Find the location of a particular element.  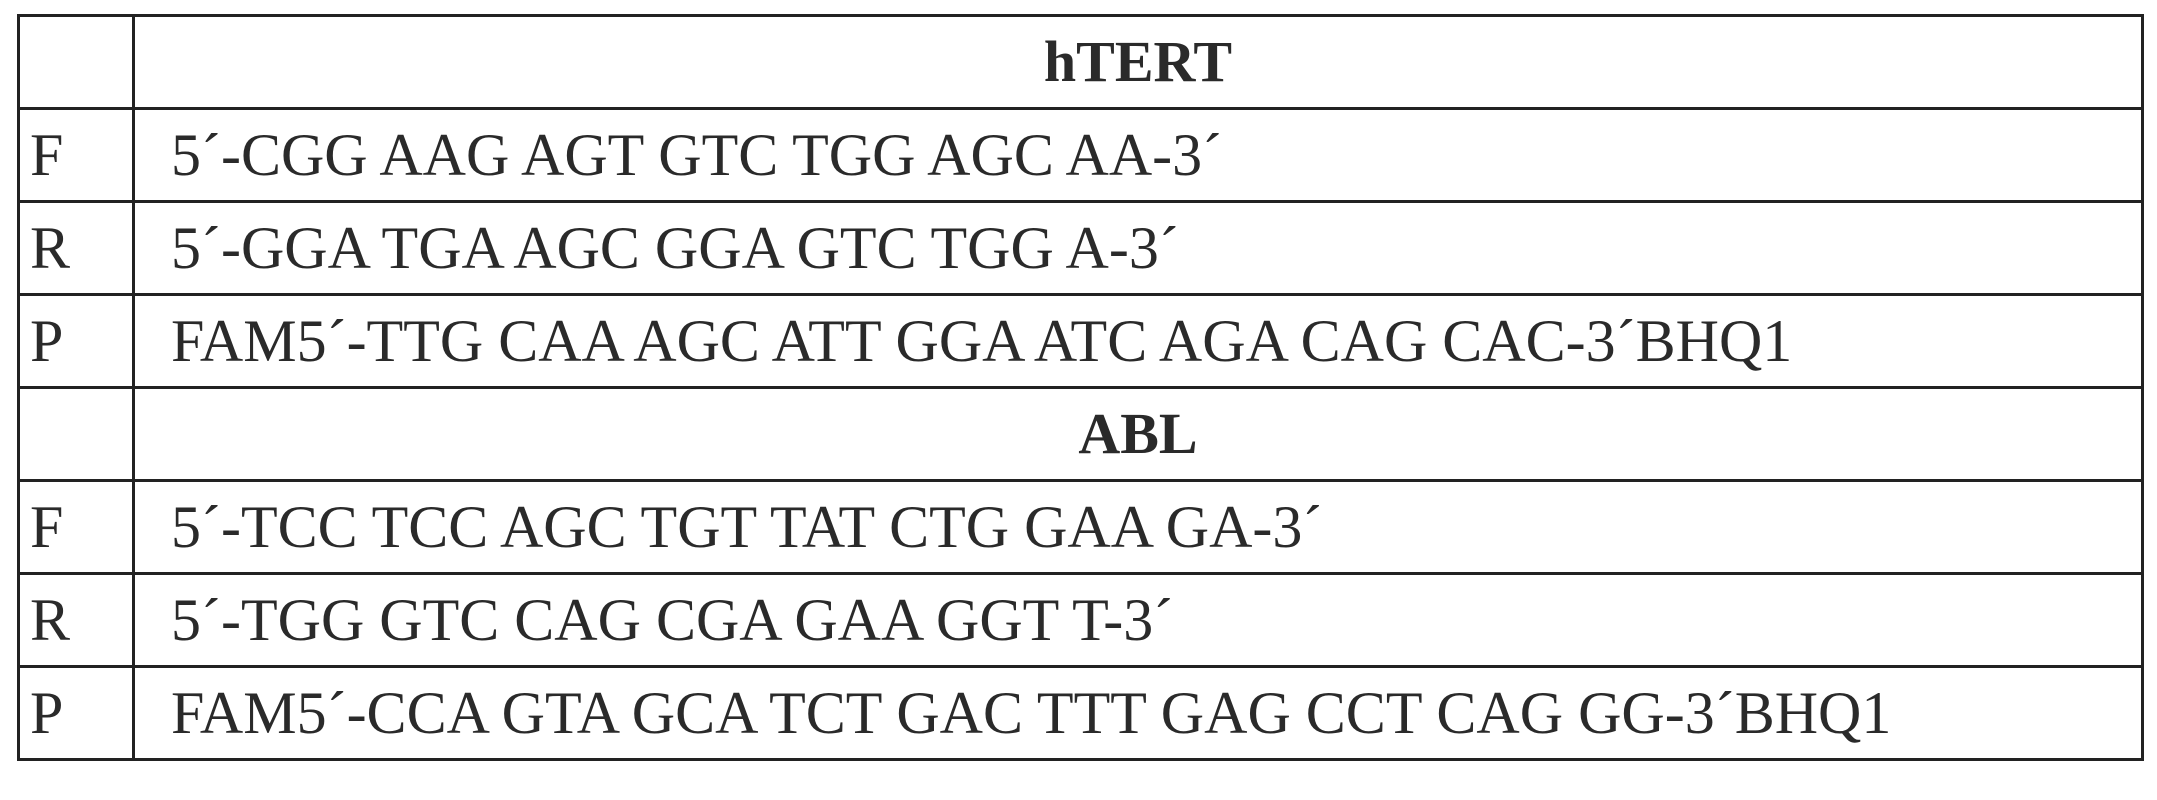

primer-row: F 5´-TCC TCC AGC TGT TAT CTG GAA GA-3´ is located at coordinates (1080, 527).